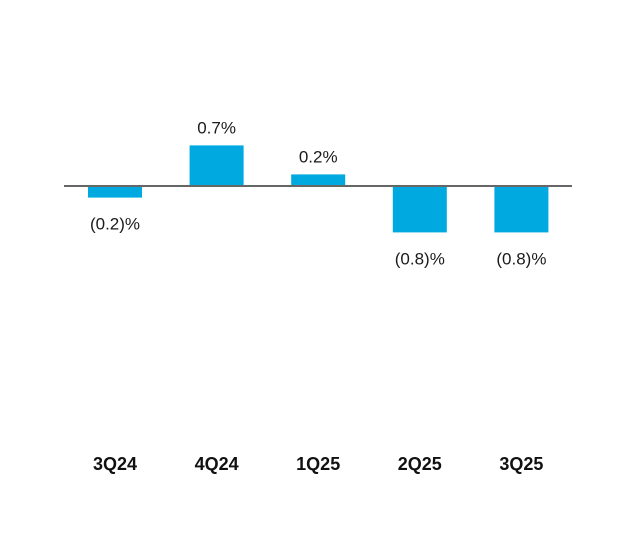 The height and width of the screenshot is (560, 636). I want to click on value-label-4q24: 0.7%, so click(216, 127).